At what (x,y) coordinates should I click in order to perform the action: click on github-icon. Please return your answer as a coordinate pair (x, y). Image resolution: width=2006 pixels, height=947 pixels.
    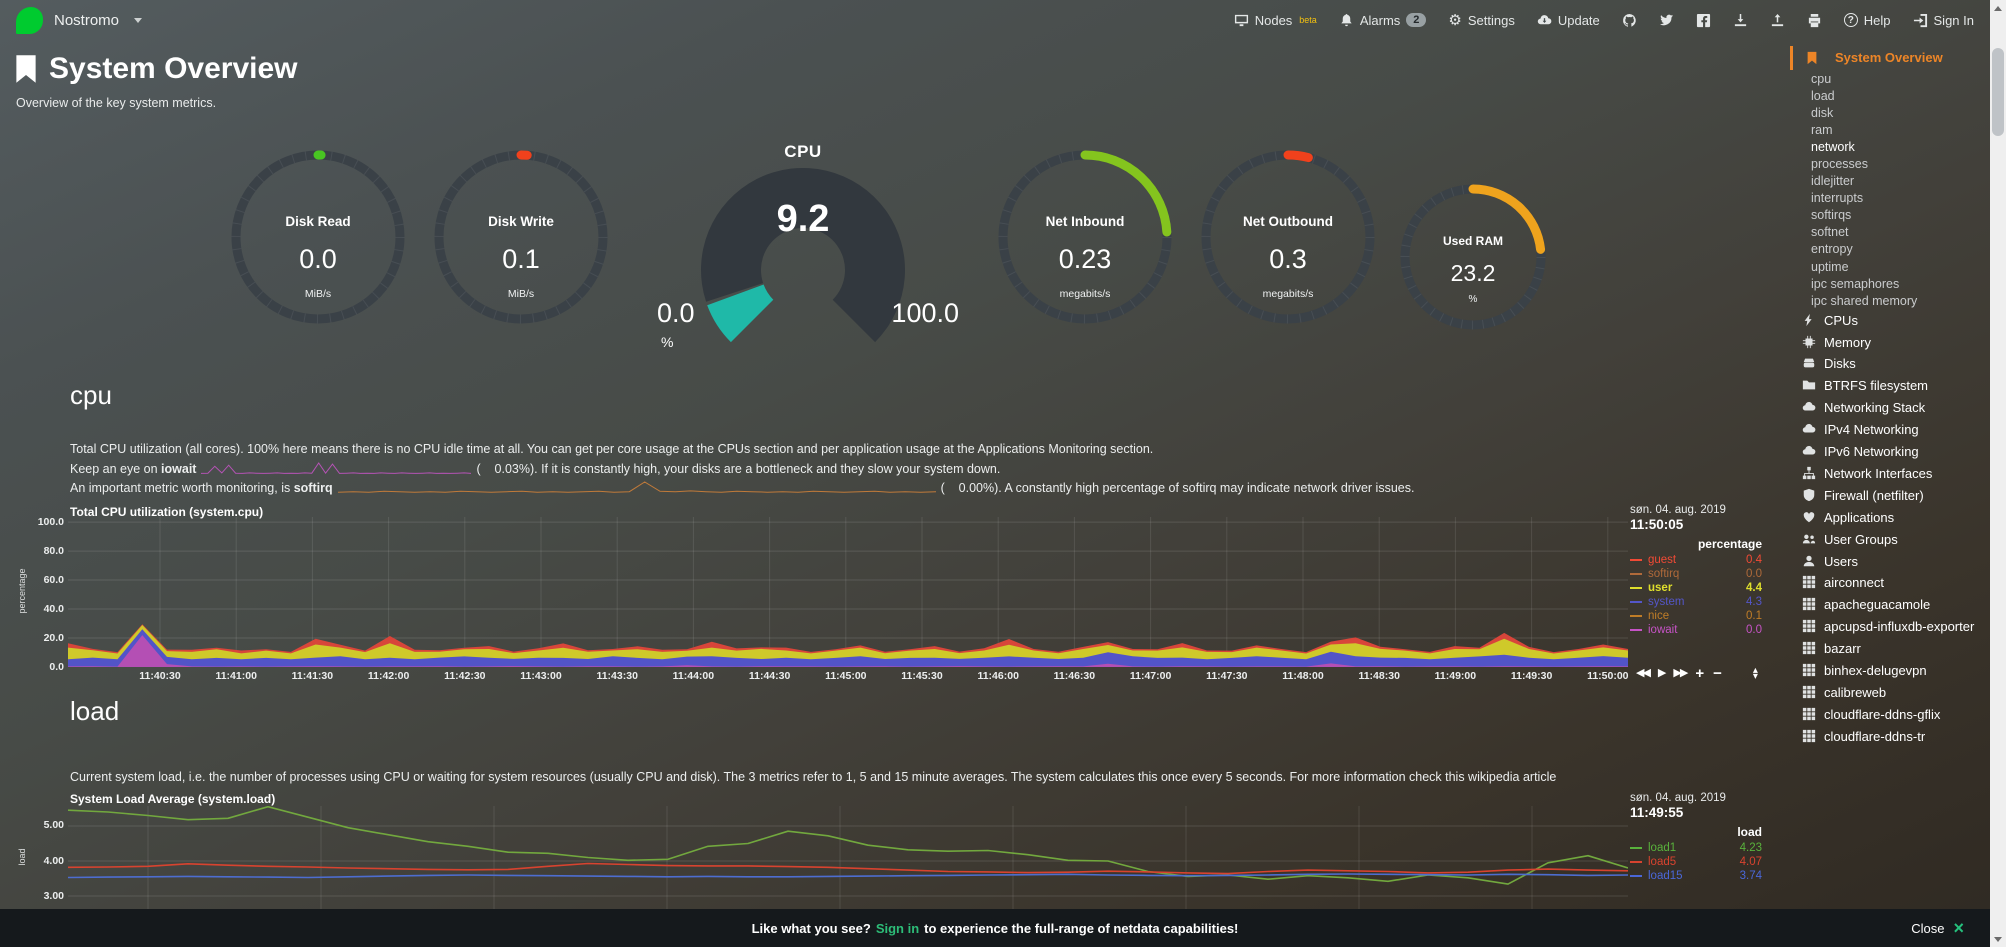
    Looking at the image, I should click on (1629, 20).